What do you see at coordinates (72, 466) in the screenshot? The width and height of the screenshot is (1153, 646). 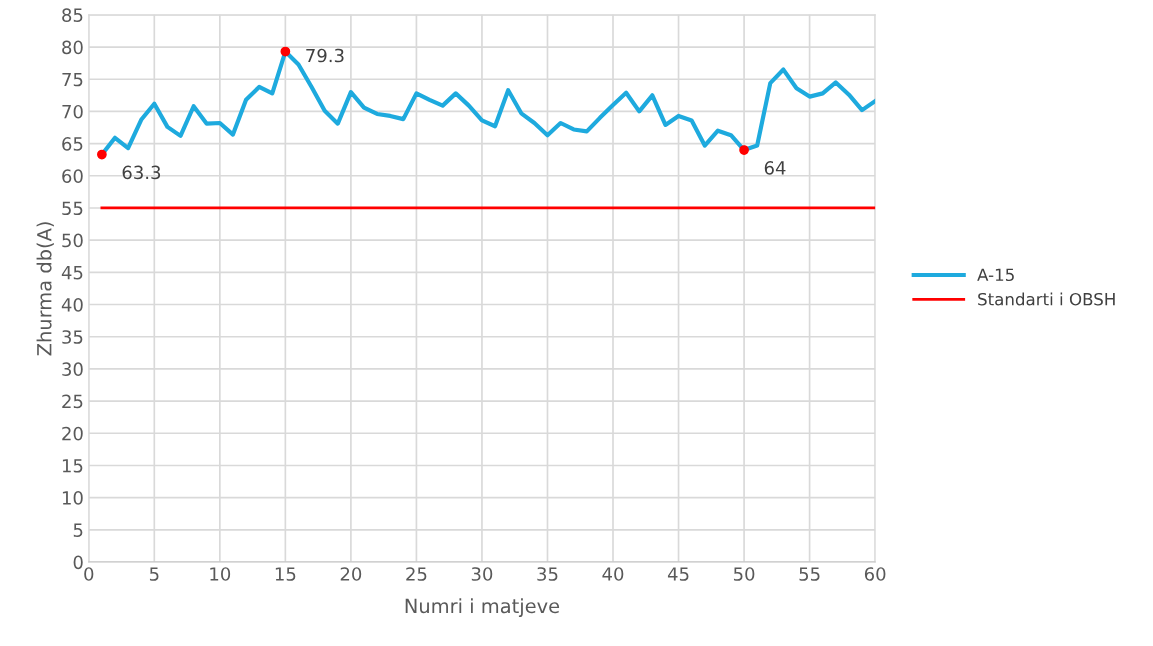 I see `y-tick-label: 15` at bounding box center [72, 466].